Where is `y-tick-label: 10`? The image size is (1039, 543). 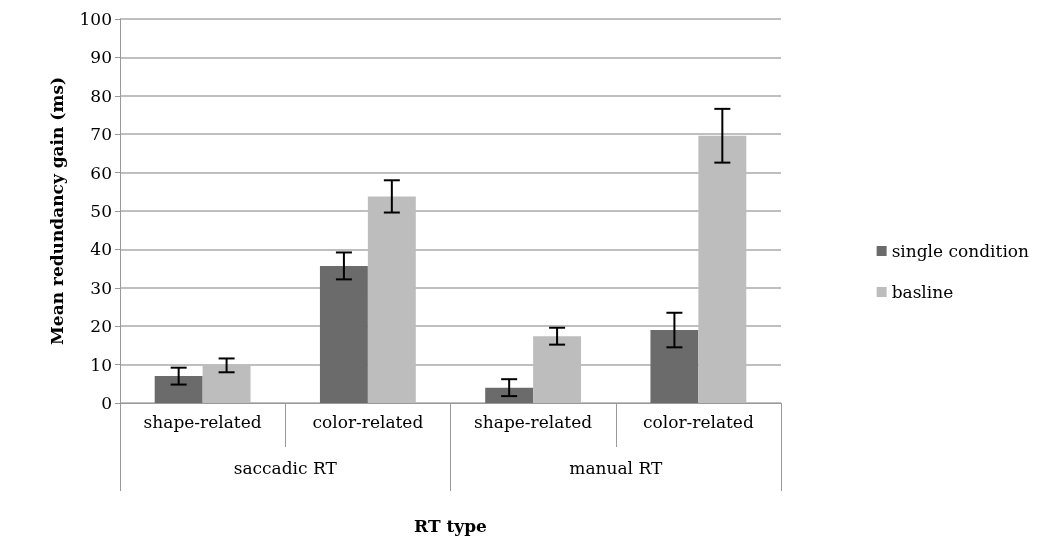 y-tick-label: 10 is located at coordinates (101, 364).